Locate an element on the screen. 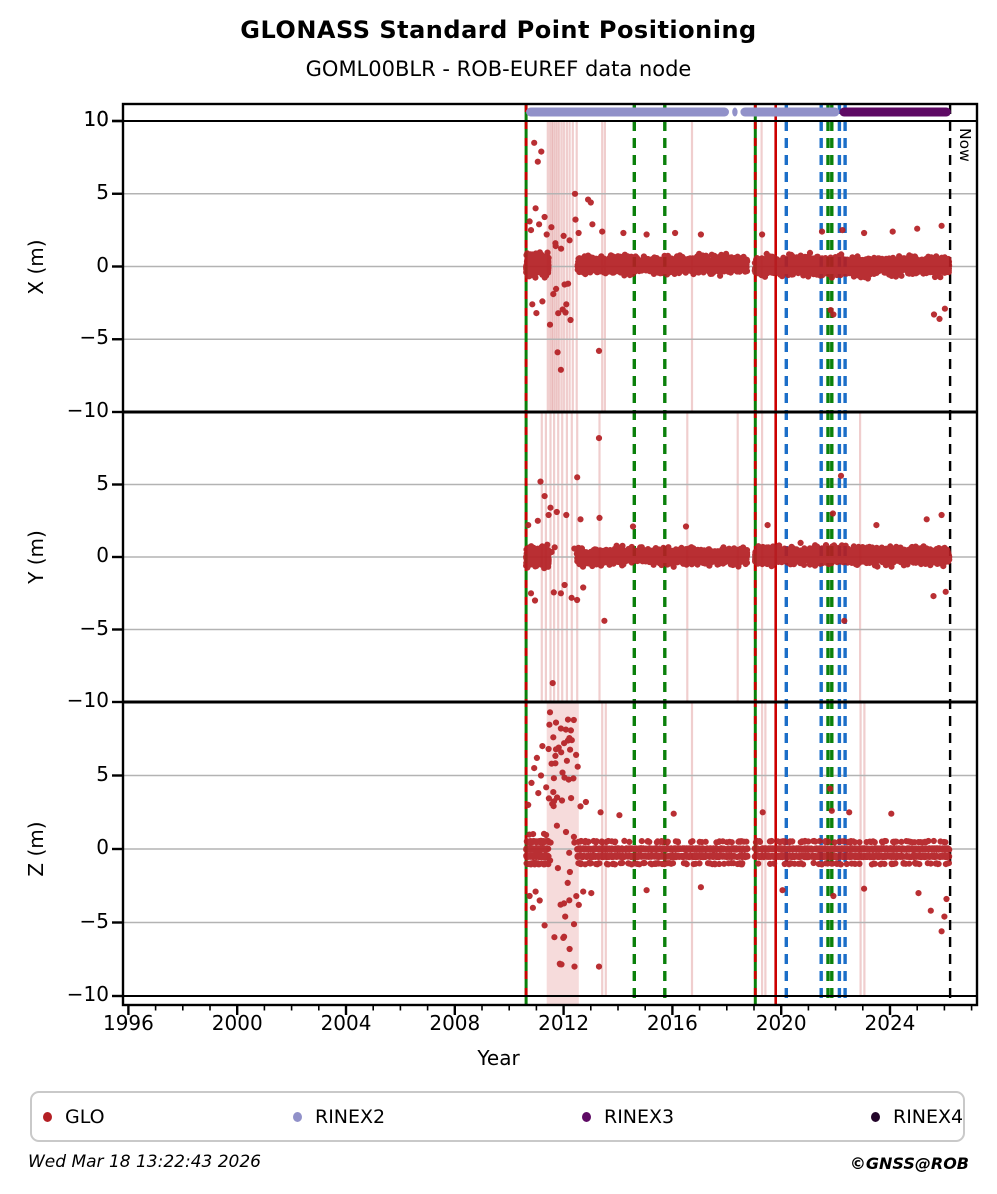  legend-item-rinex2: RINEX2 is located at coordinates (339, 1116).